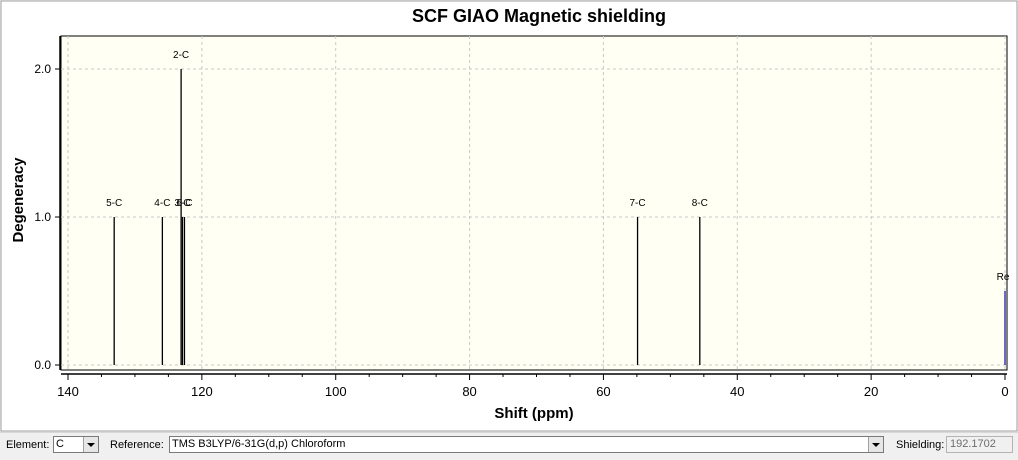  I want to click on x-tick-label: 140, so click(68, 391).